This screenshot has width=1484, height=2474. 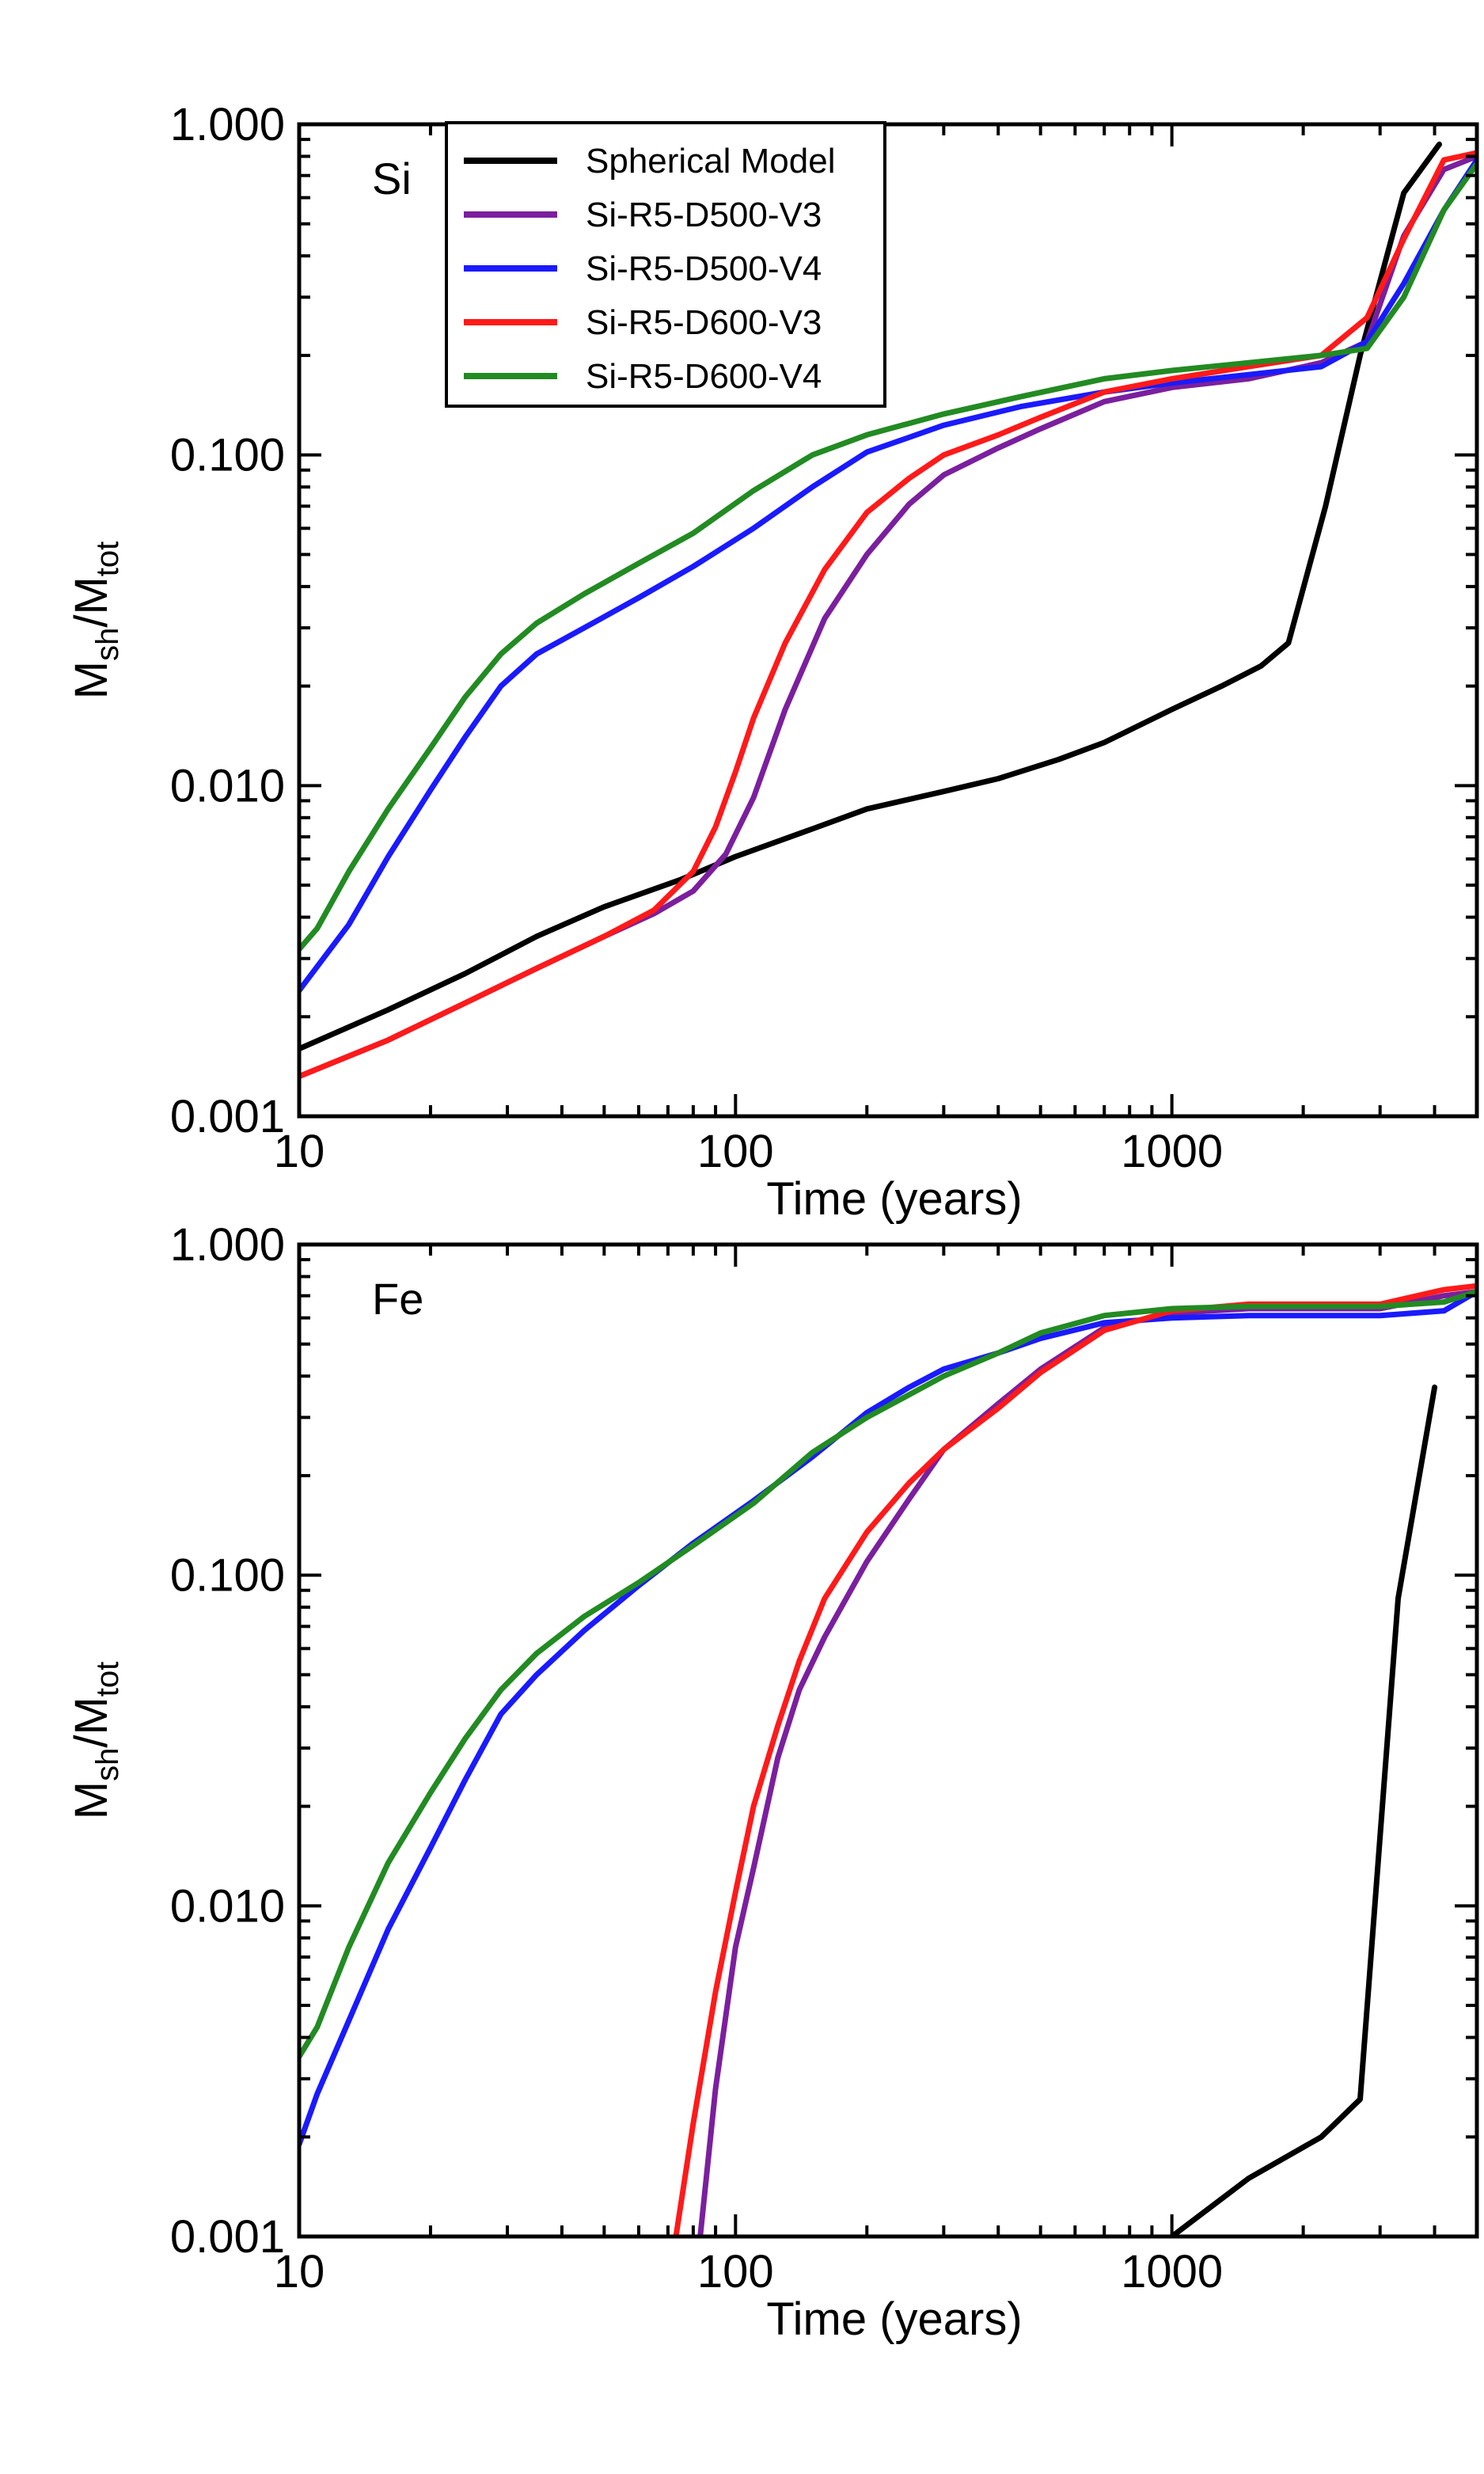 What do you see at coordinates (1172, 1151) in the screenshot?
I see `si-x-tick-label: 1000` at bounding box center [1172, 1151].